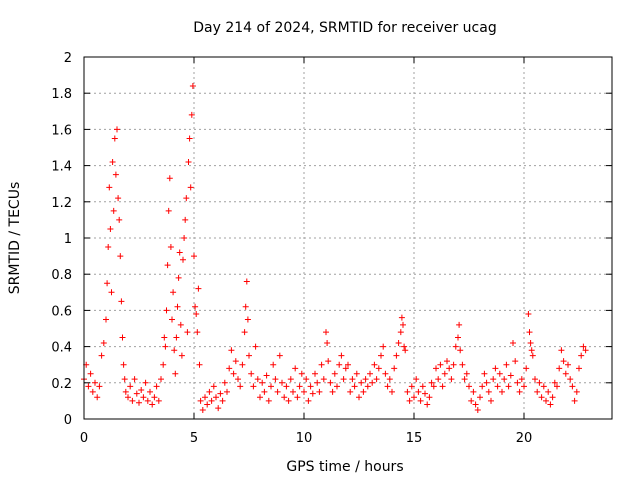 This screenshot has width=640, height=480. I want to click on y-tick-label: 0.2, so click(61, 384).